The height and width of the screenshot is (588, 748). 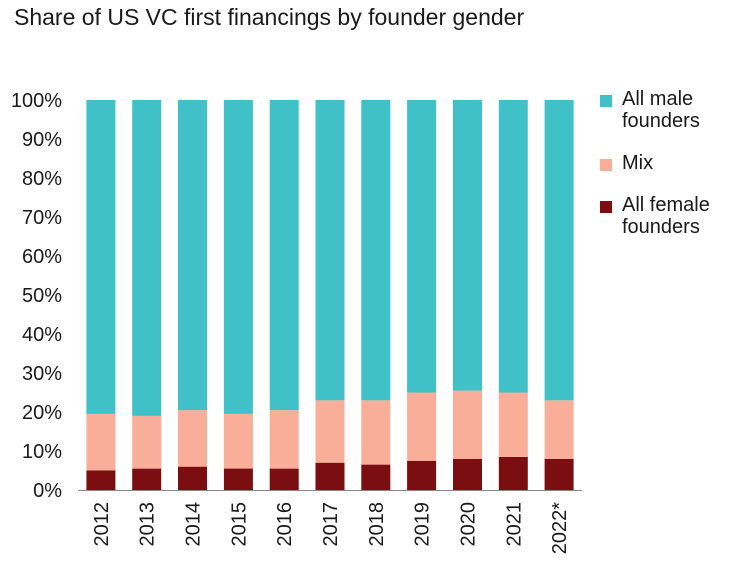 I want to click on legend-swatch-all-male, so click(x=606, y=101).